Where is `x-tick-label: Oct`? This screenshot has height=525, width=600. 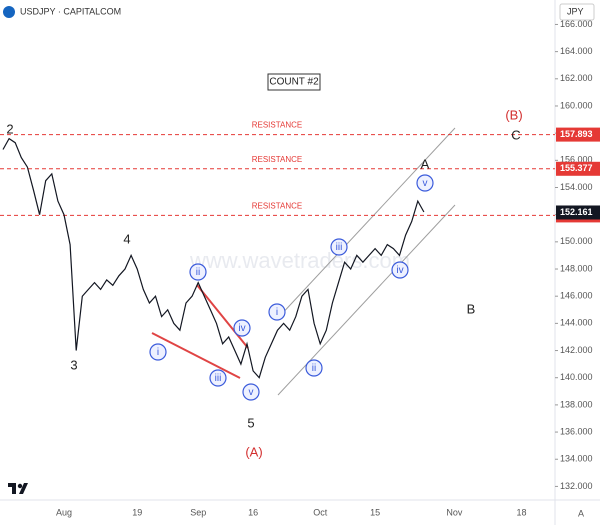 x-tick-label: Oct is located at coordinates (320, 512).